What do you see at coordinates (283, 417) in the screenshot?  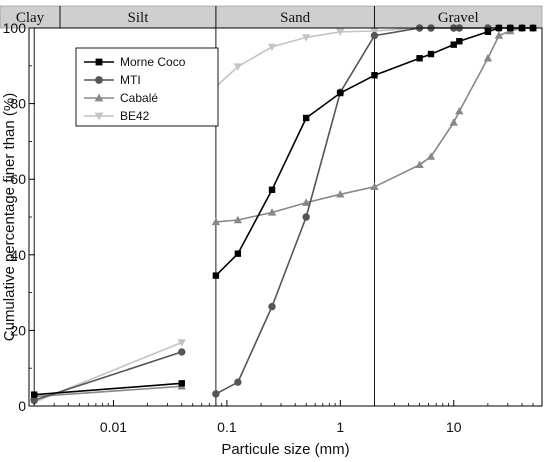 I see `x-axis: 0.01 0.1 1 10` at bounding box center [283, 417].